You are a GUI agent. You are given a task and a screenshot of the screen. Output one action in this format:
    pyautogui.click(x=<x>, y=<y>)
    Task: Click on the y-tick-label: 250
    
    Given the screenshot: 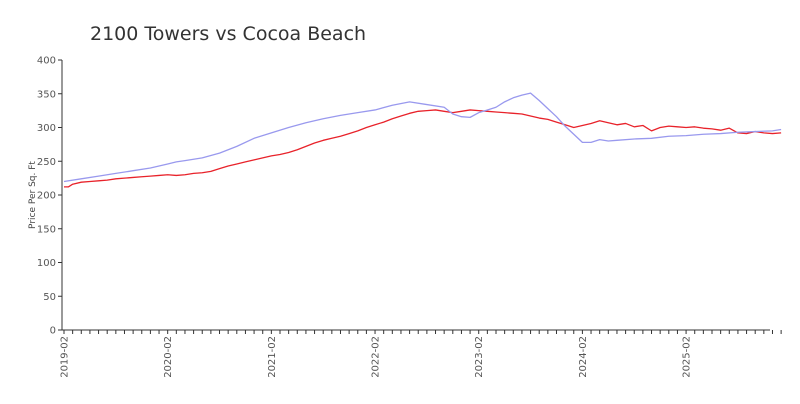 What is the action you would take?
    pyautogui.click(x=46, y=162)
    